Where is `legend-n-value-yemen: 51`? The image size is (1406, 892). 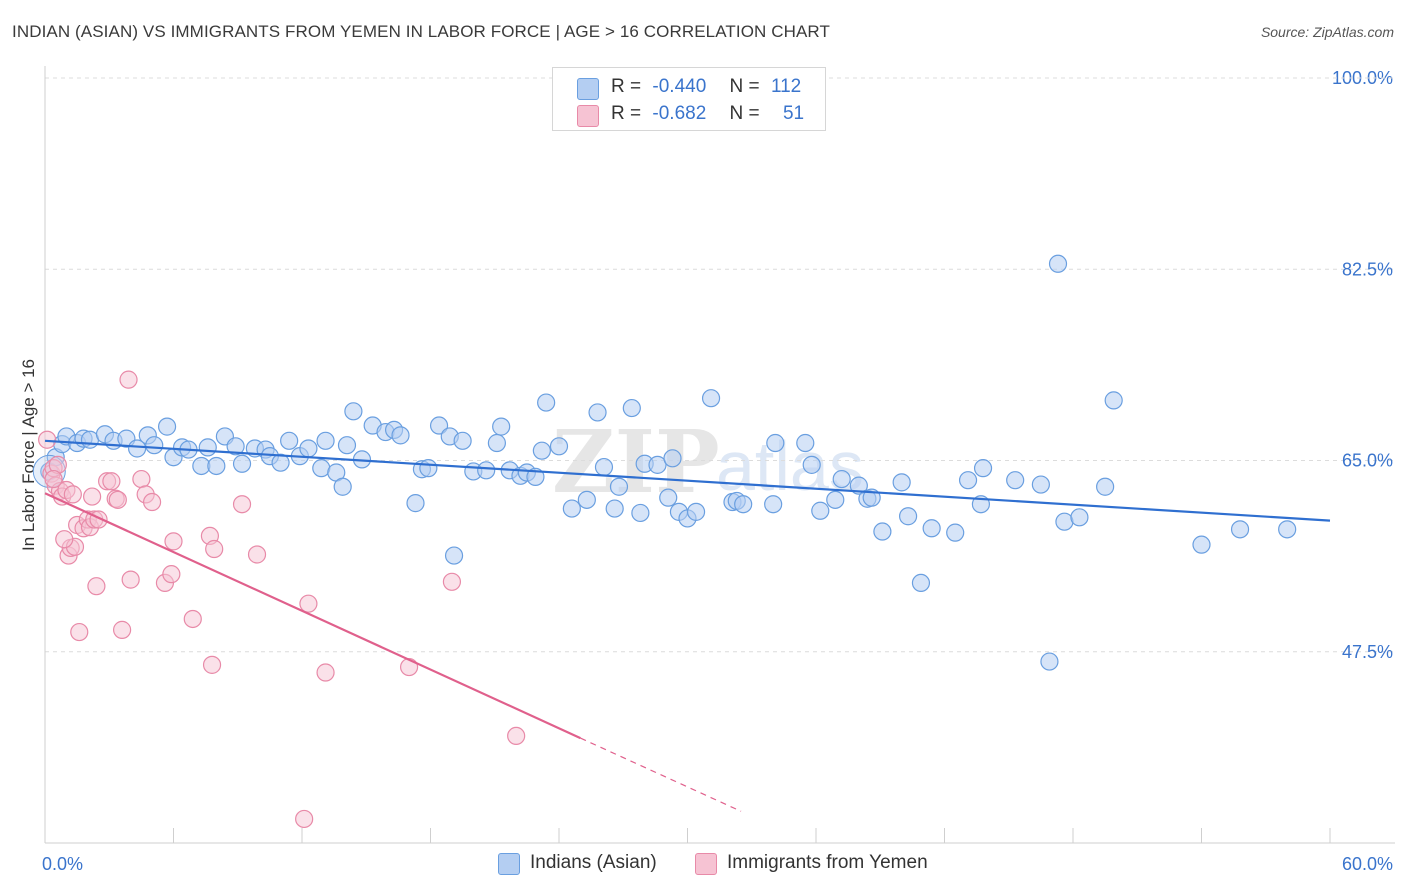
legend-n-value-yemen: 51 is located at coordinates (793, 113).